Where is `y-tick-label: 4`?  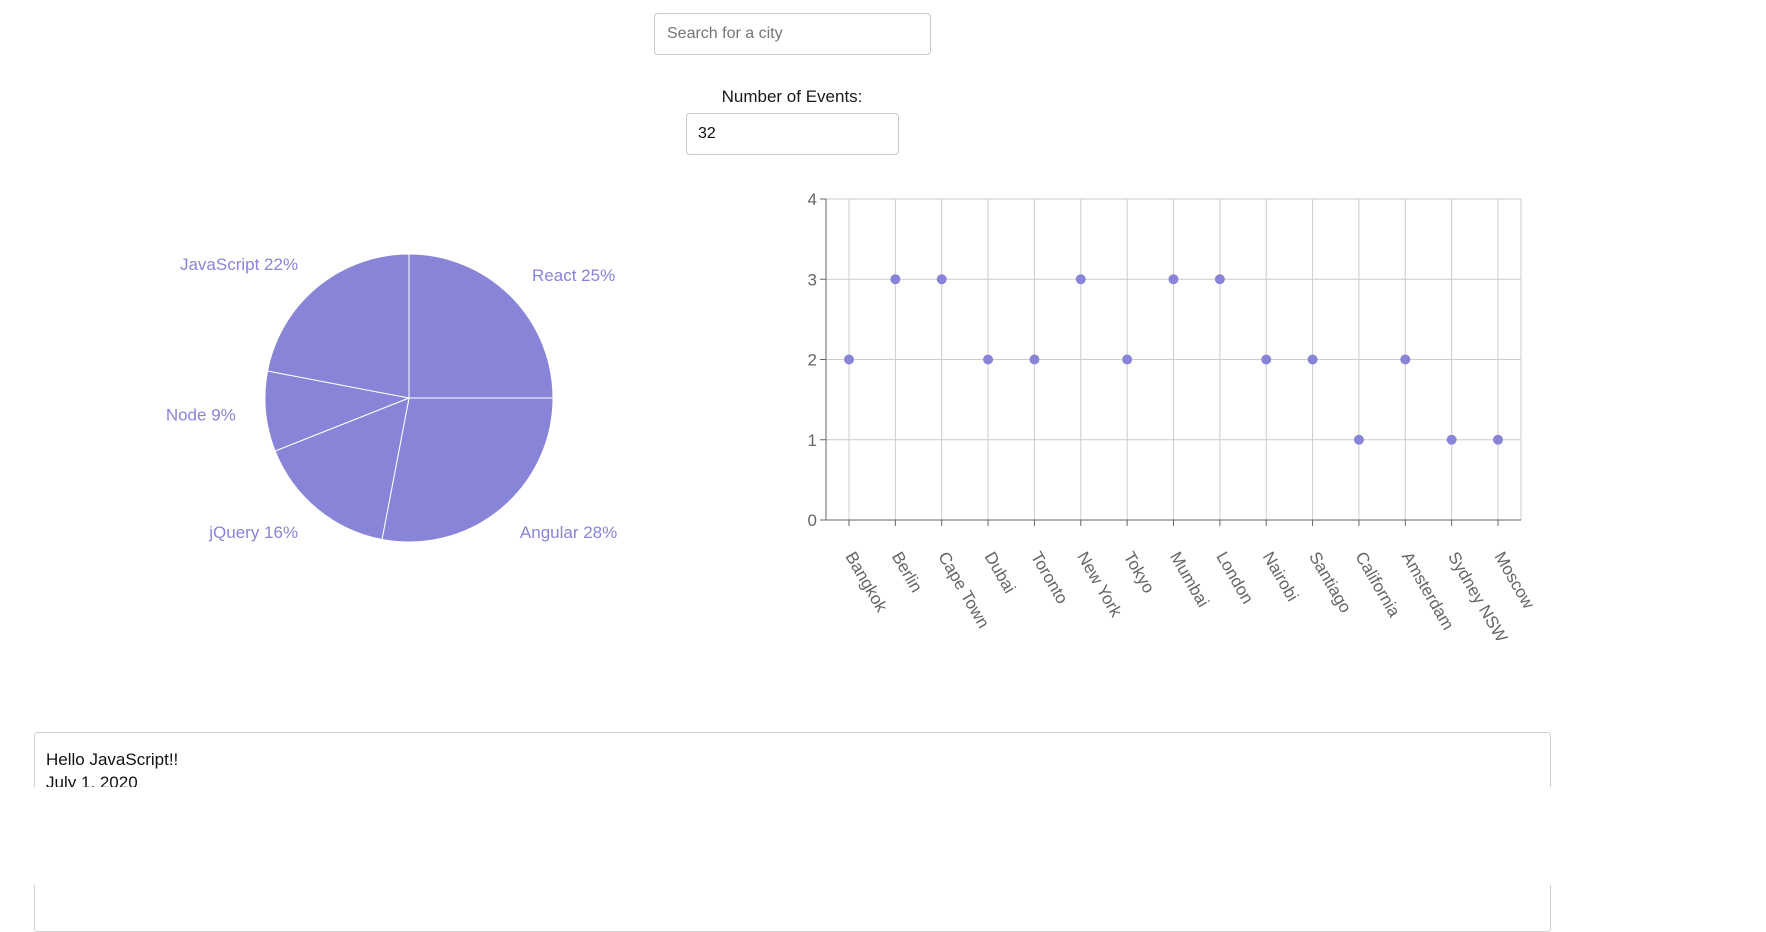
y-tick-label: 4 is located at coordinates (812, 199).